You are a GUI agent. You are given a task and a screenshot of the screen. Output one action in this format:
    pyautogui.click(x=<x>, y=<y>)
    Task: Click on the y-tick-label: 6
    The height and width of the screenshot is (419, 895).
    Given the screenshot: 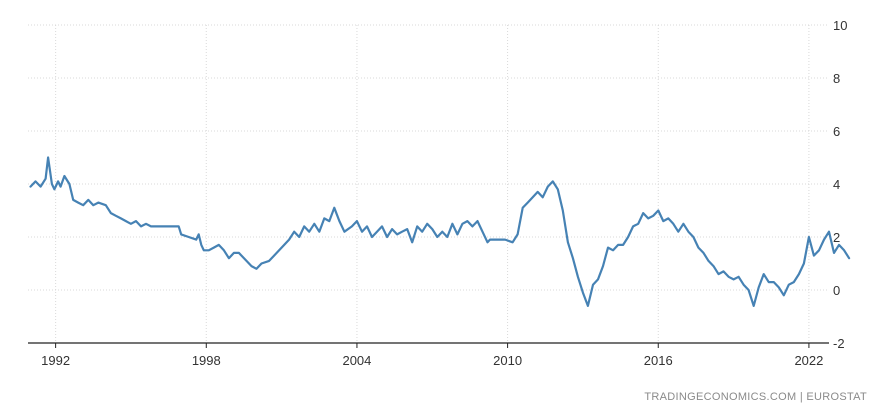 What is the action you would take?
    pyautogui.click(x=836, y=131)
    